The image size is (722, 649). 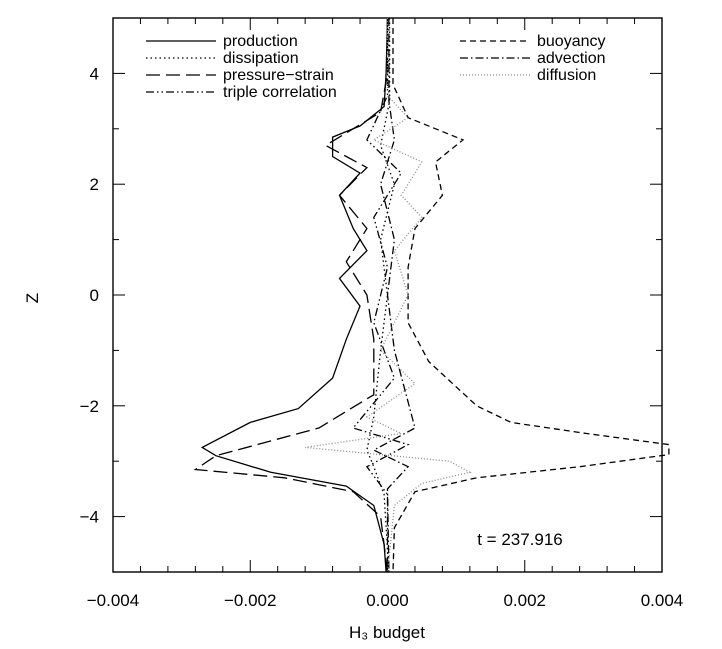 I want to click on y-tick-label: 2, so click(x=94, y=184).